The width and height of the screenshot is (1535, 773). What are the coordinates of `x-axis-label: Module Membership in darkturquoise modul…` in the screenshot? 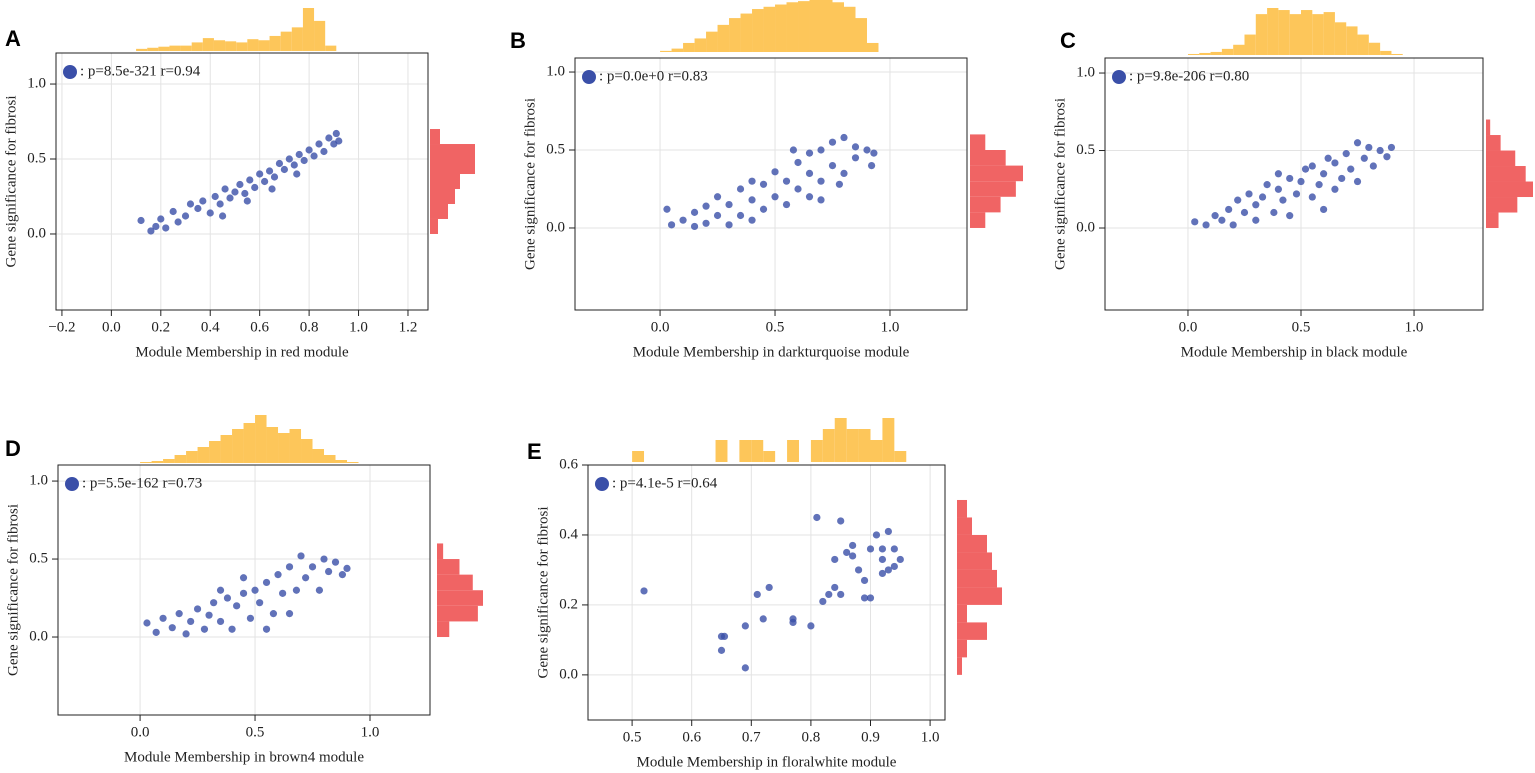 It's located at (771, 352).